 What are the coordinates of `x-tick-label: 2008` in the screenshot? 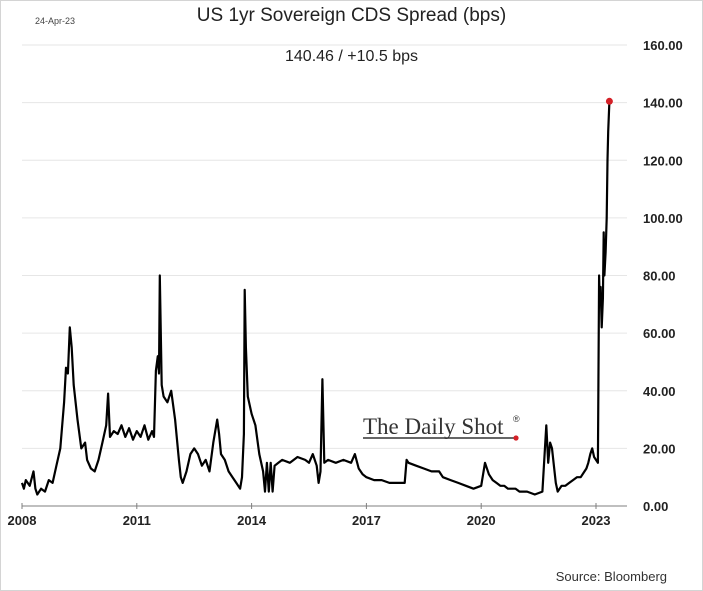 It's located at (22, 520).